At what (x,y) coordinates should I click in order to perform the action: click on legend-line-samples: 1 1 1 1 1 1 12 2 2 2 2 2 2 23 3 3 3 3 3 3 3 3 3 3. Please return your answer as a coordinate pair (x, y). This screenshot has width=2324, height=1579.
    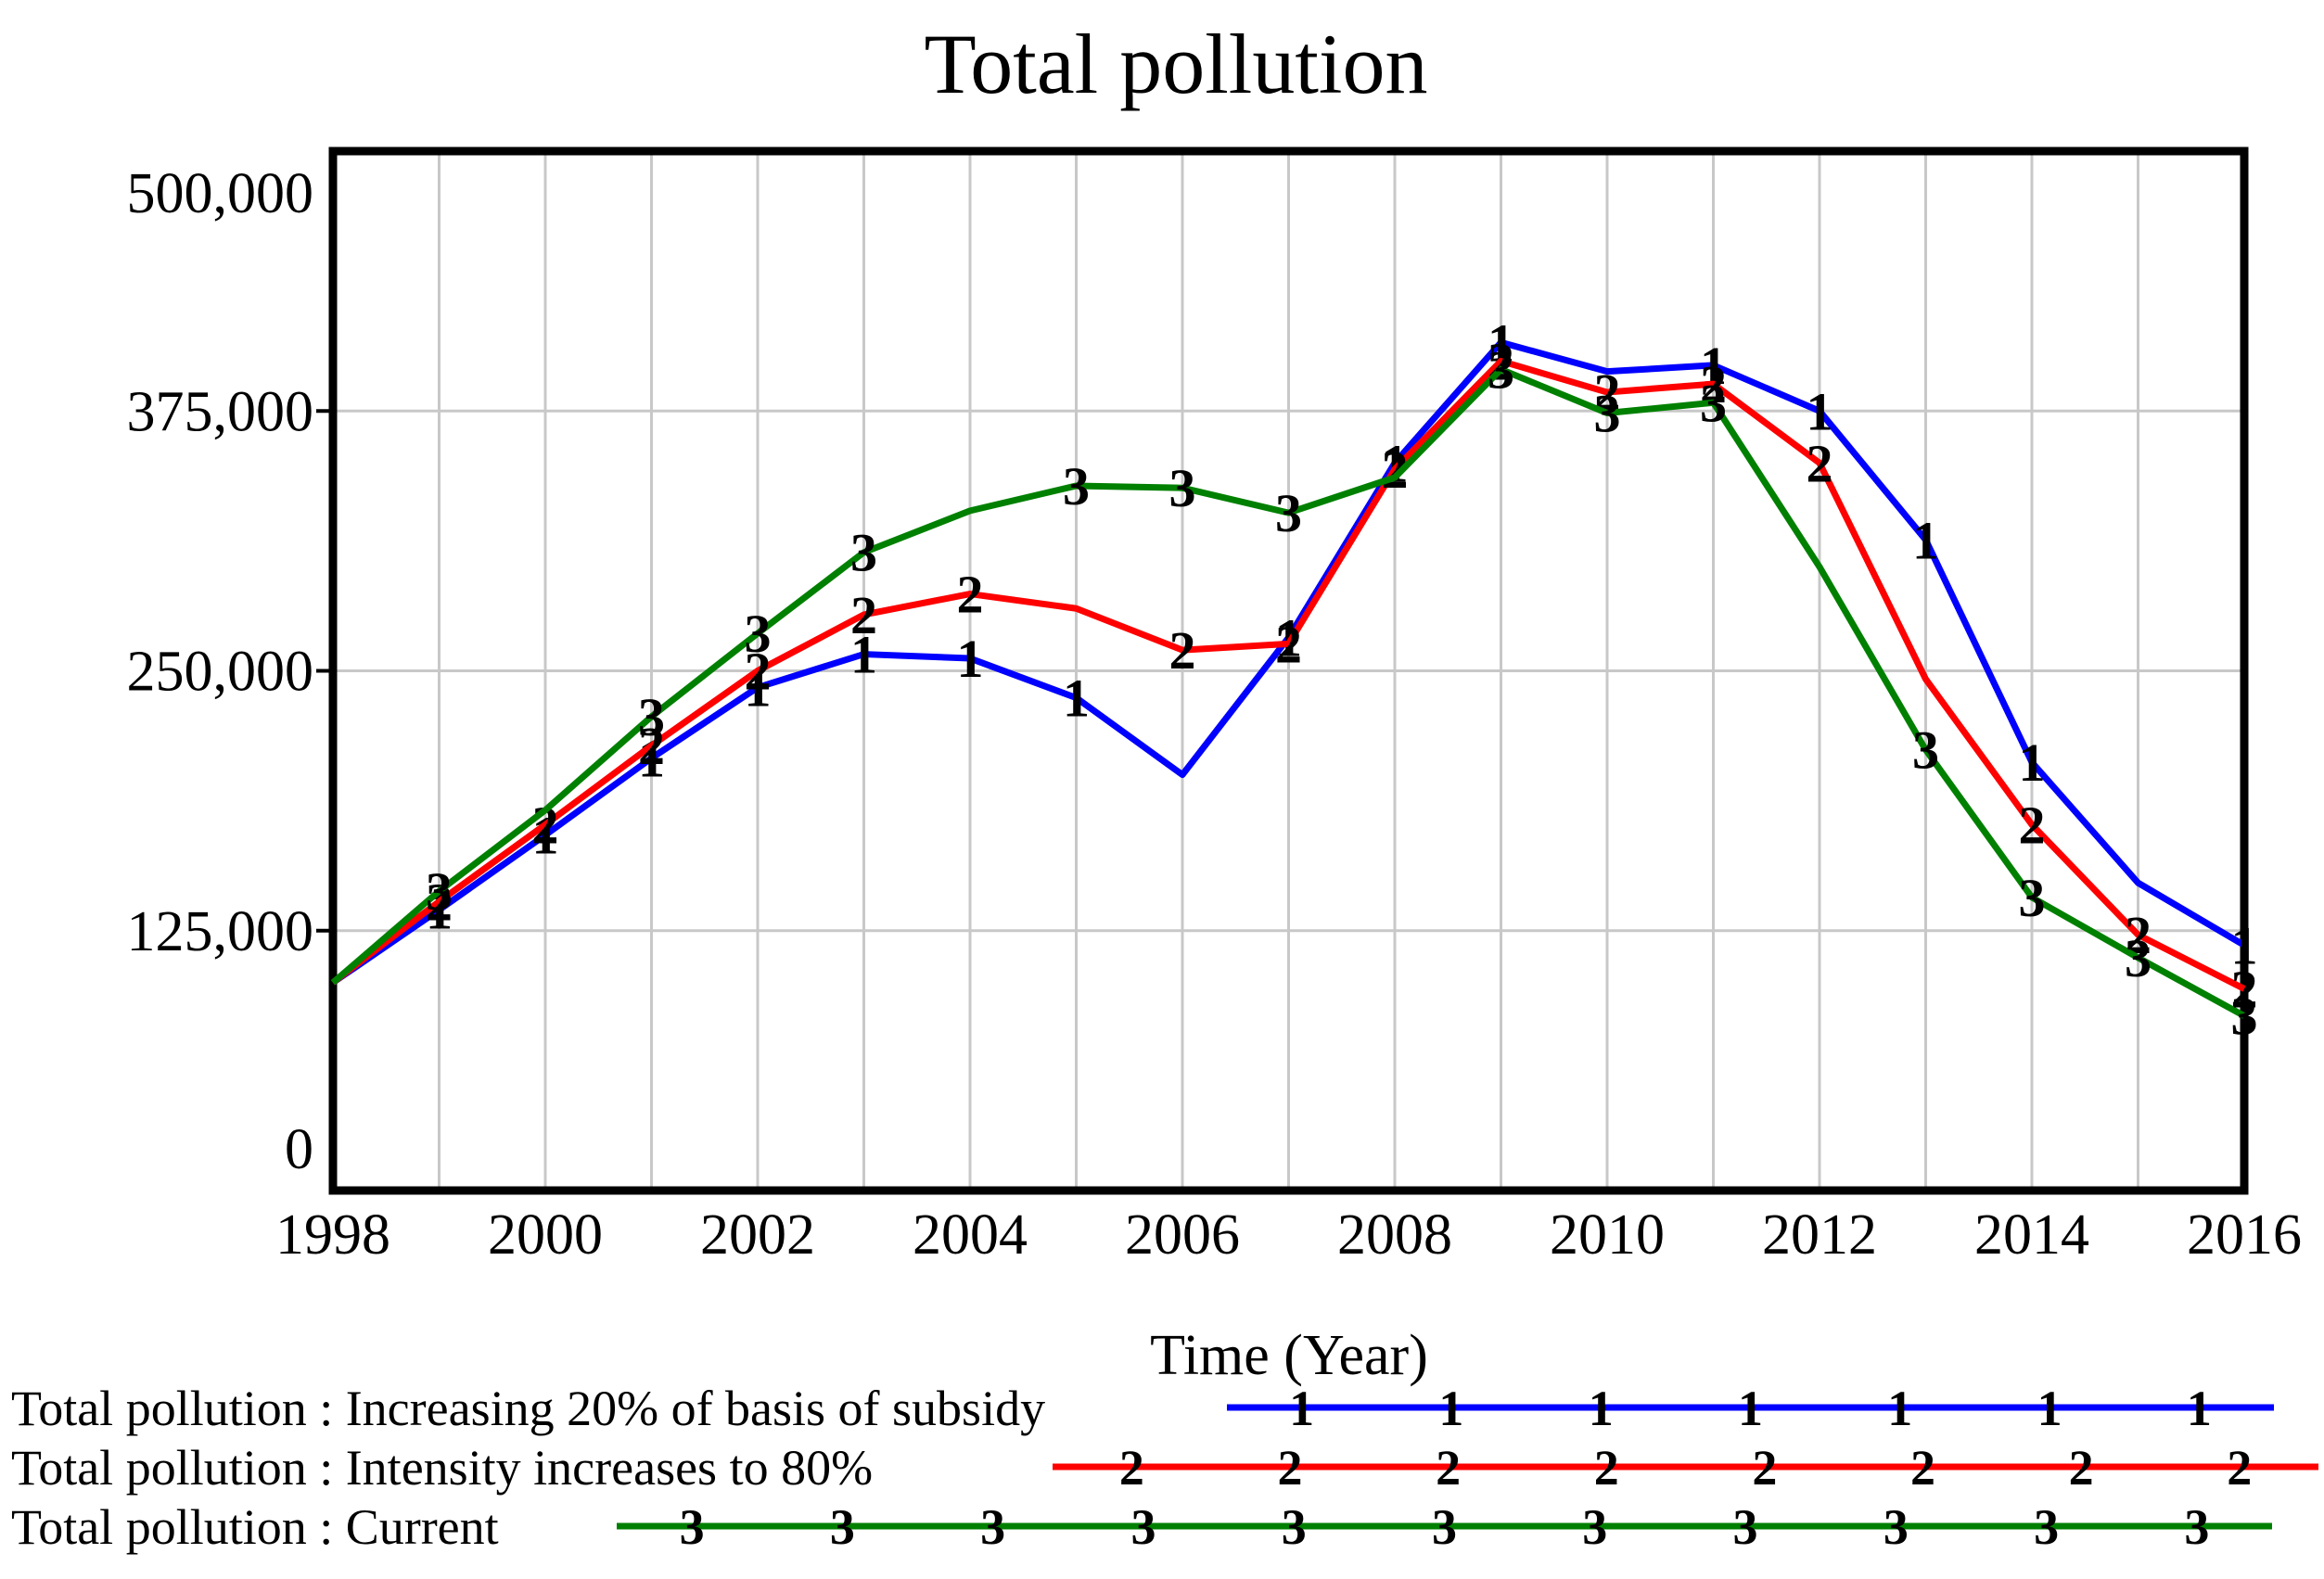
    Looking at the image, I should click on (1467, 1468).